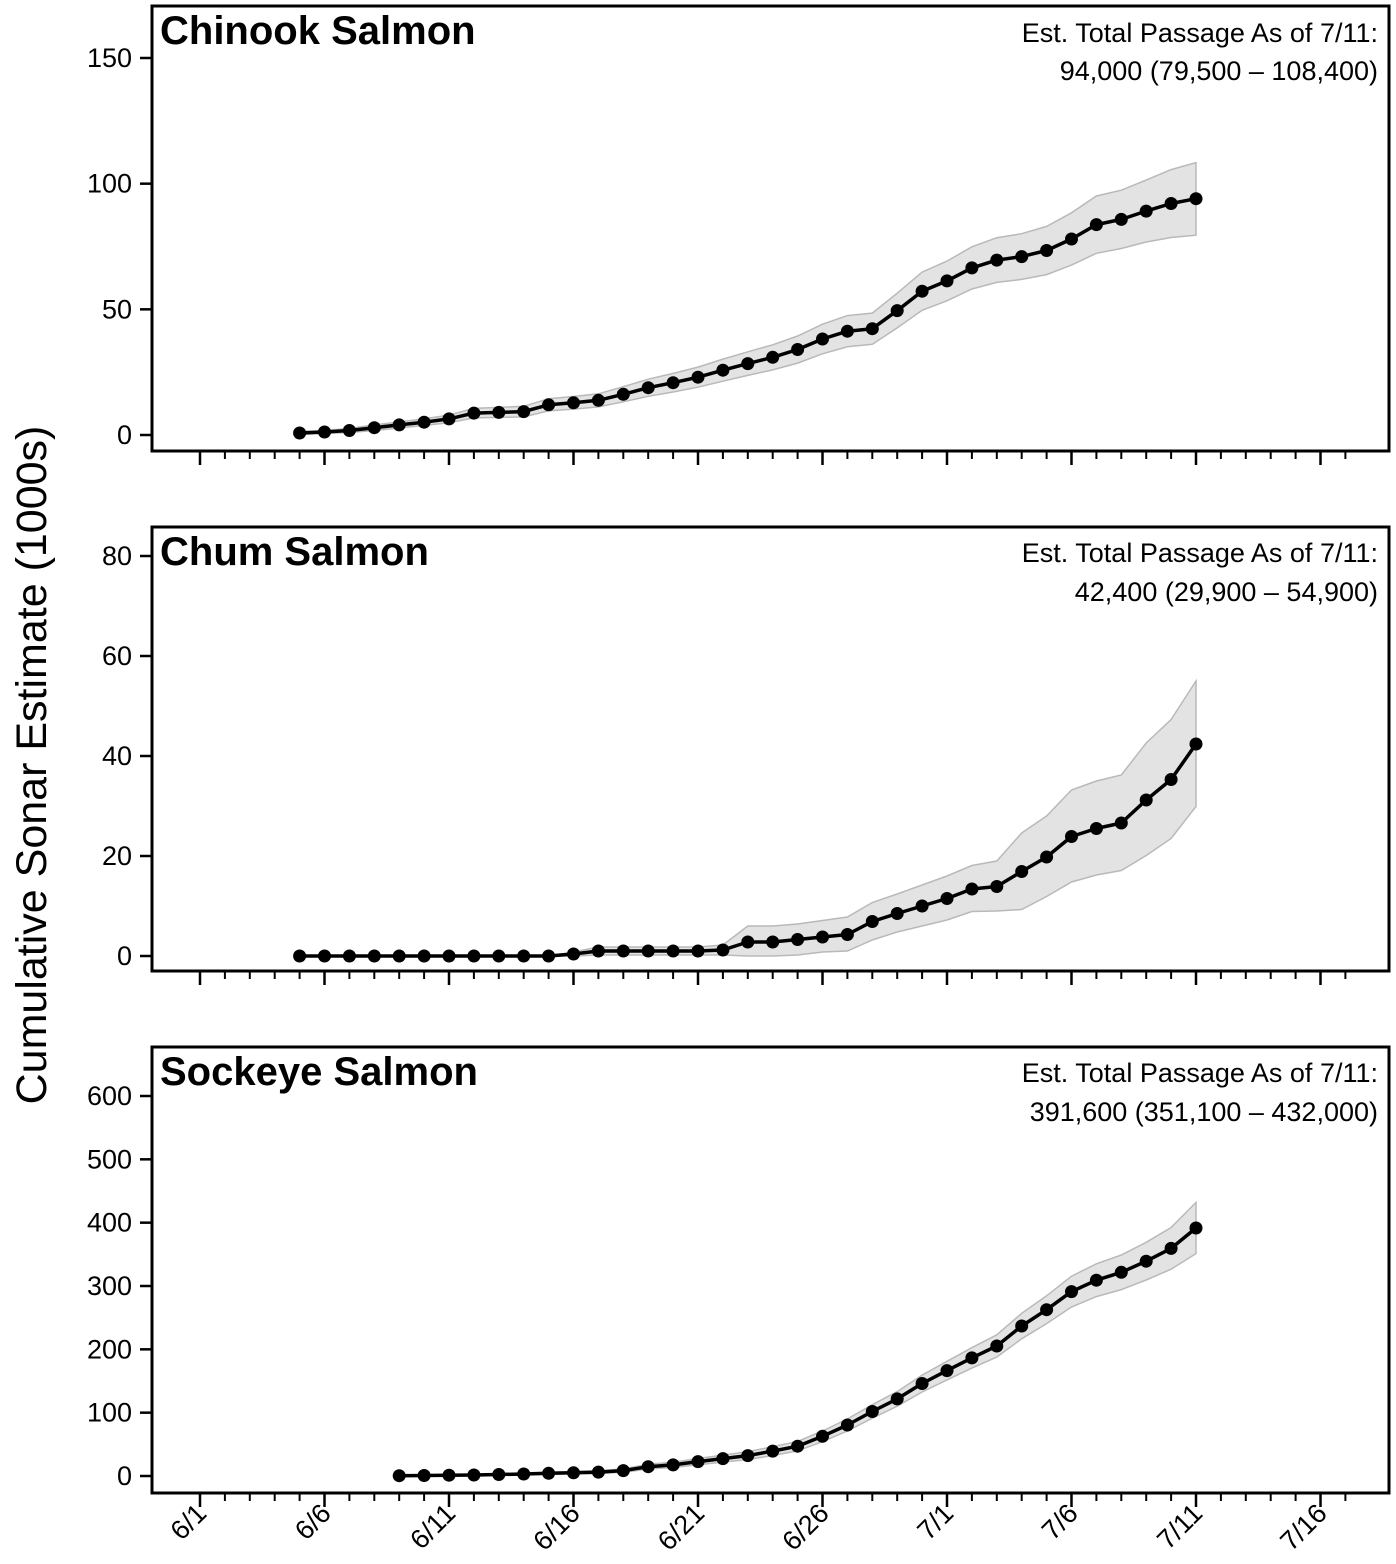 The width and height of the screenshot is (1396, 1564). I want to click on sockeye-annotation-line2: 391,600 (351,100 – 432,000), so click(1204, 1112).